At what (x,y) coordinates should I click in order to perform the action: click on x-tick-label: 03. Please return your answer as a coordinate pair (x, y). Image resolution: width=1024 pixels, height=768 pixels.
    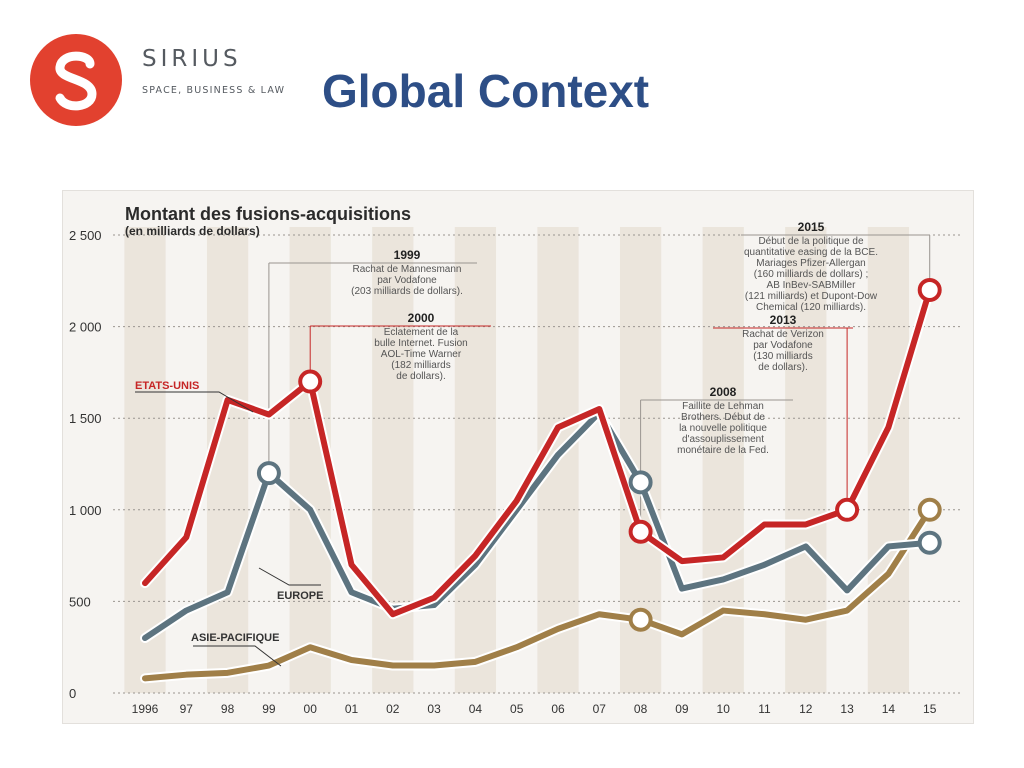
    Looking at the image, I should click on (434, 709).